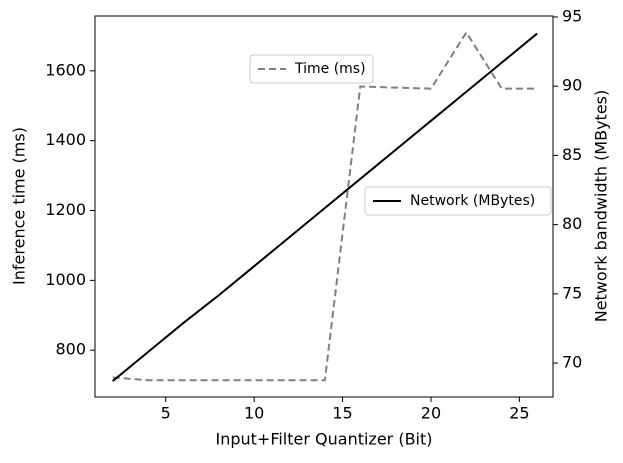 Image resolution: width=623 pixels, height=463 pixels. Describe the element at coordinates (572, 85) in the screenshot. I see `y2-tick-label: 90` at that location.